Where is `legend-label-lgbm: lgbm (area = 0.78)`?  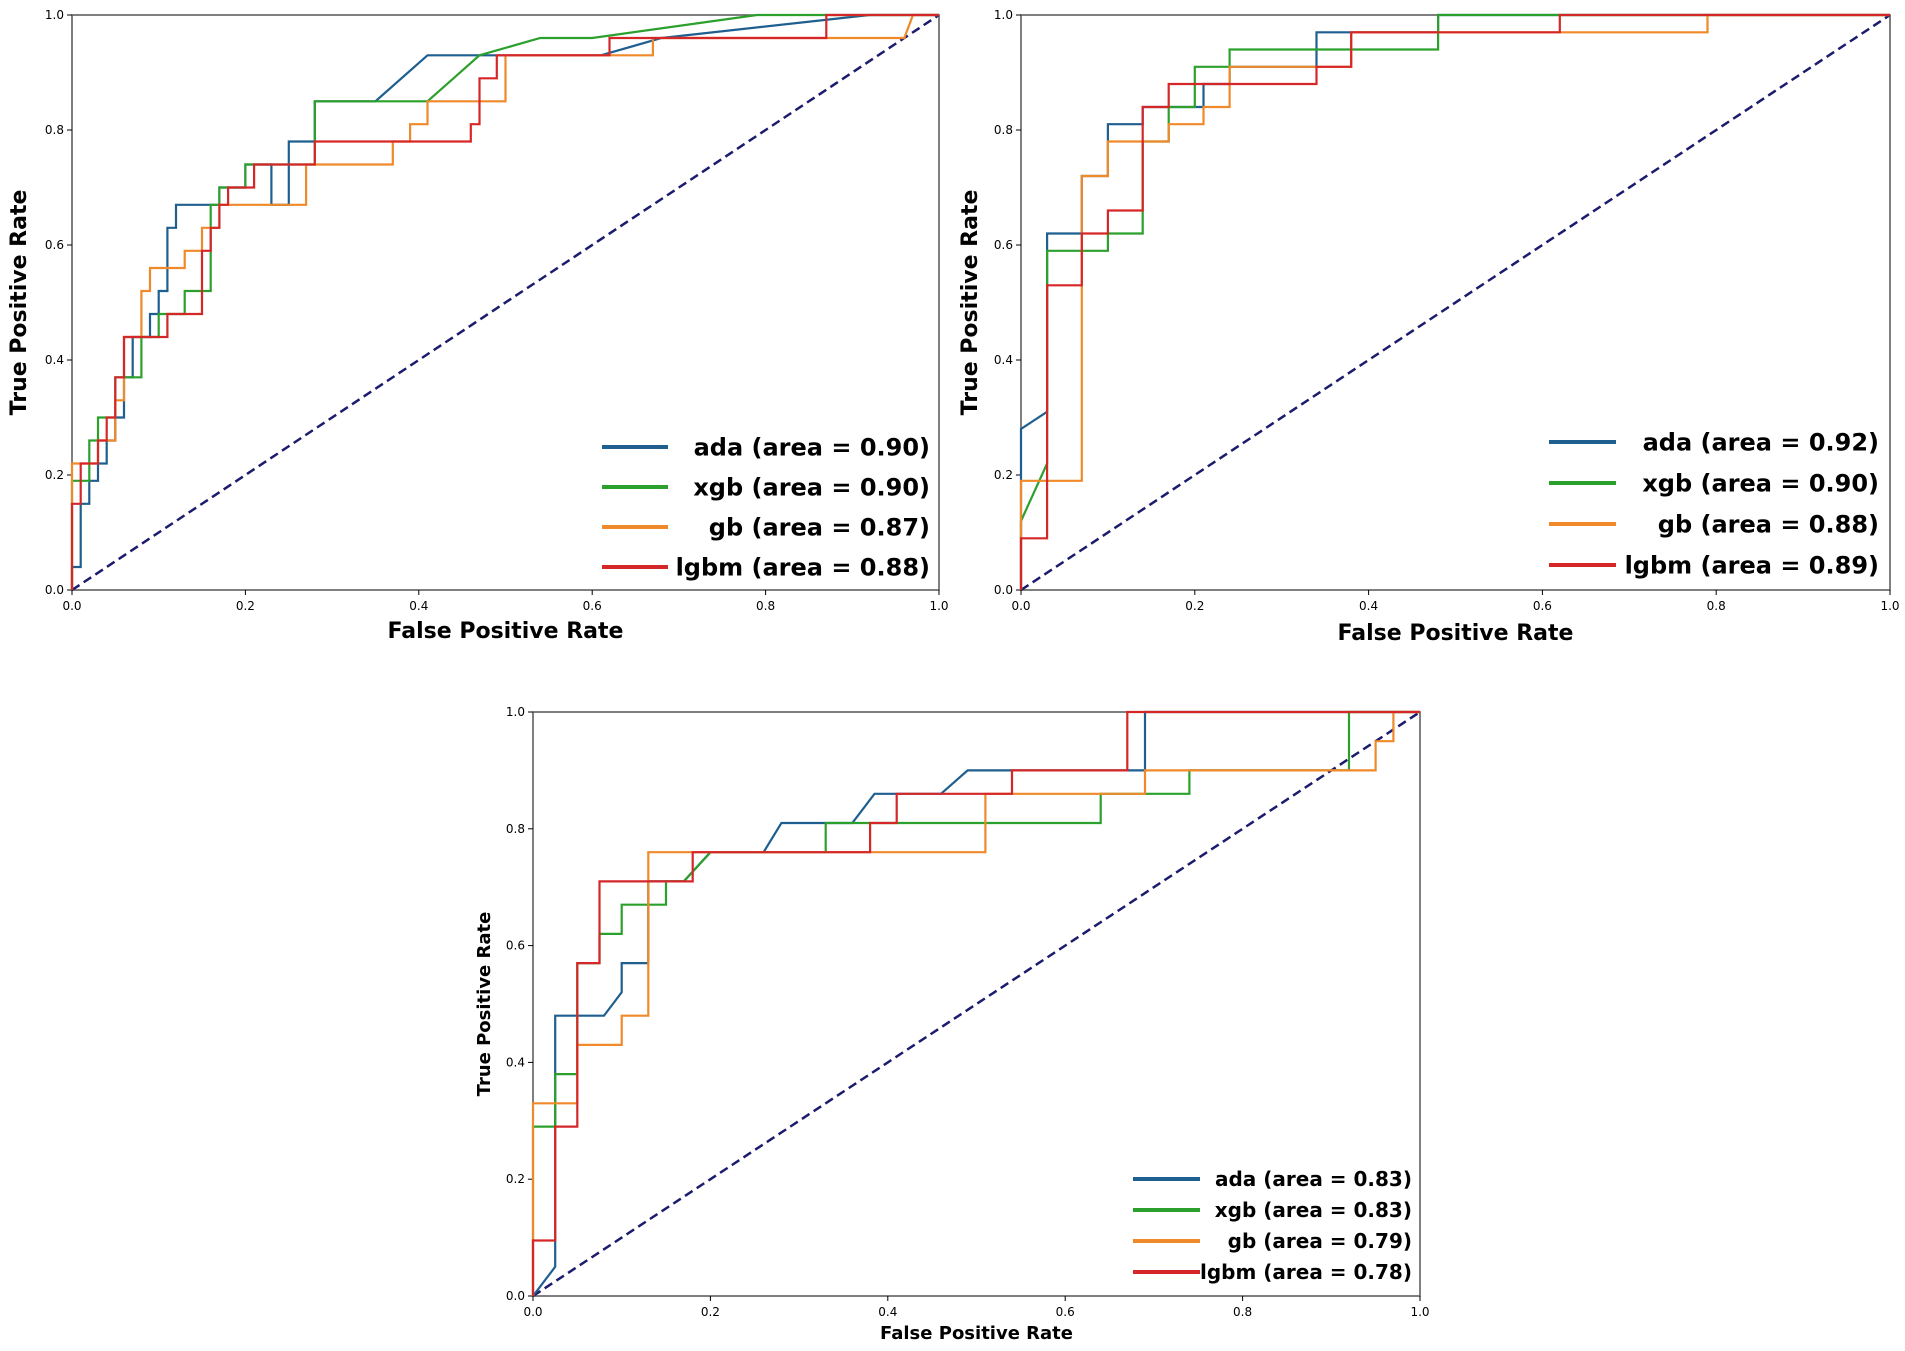 legend-label-lgbm: lgbm (area = 0.78) is located at coordinates (1306, 1272).